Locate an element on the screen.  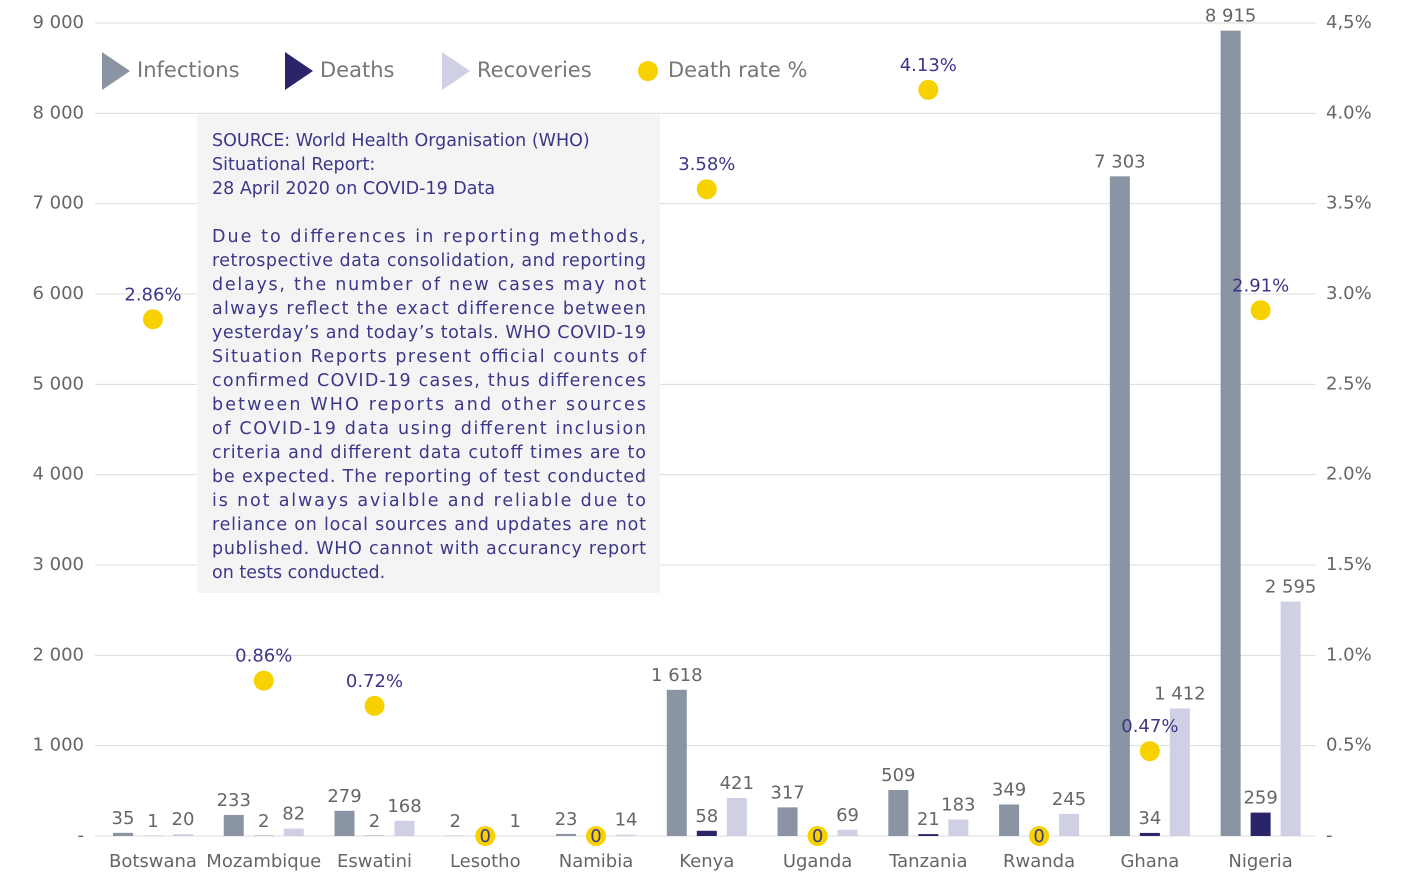
bar-value-label: 2 595 is located at coordinates (1291, 587).